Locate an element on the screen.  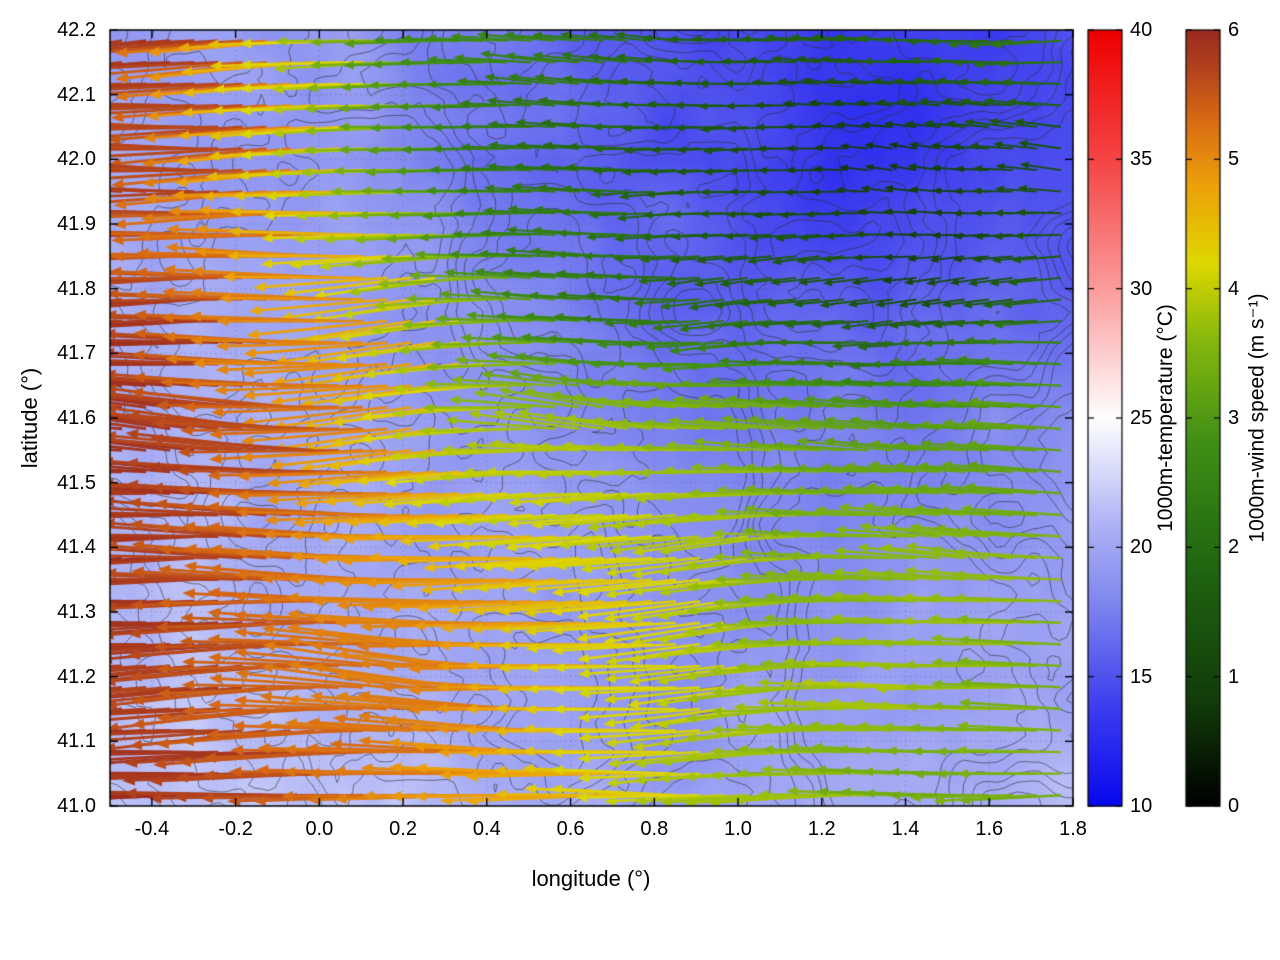
wind-cb-tick-label: 2 is located at coordinates (1234, 547).